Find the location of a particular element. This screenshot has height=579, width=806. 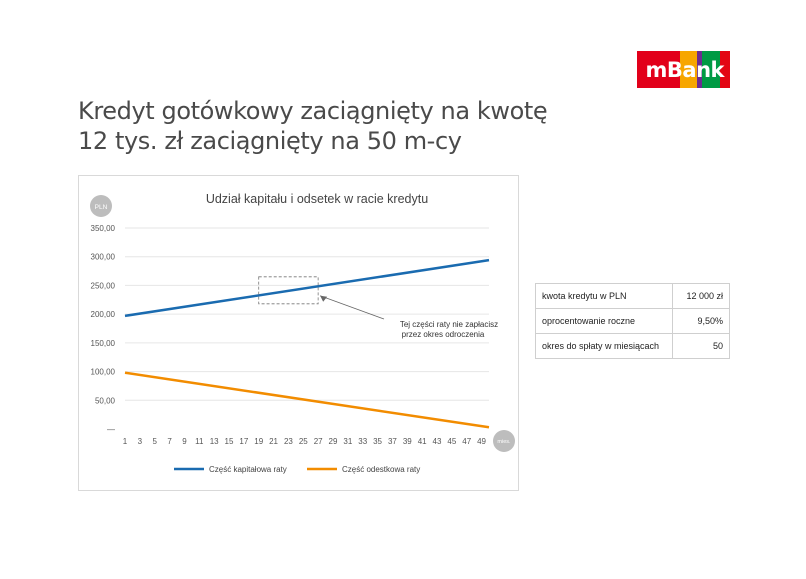

params-row: oprocentowanie roczne 9,50% is located at coordinates (632, 321).